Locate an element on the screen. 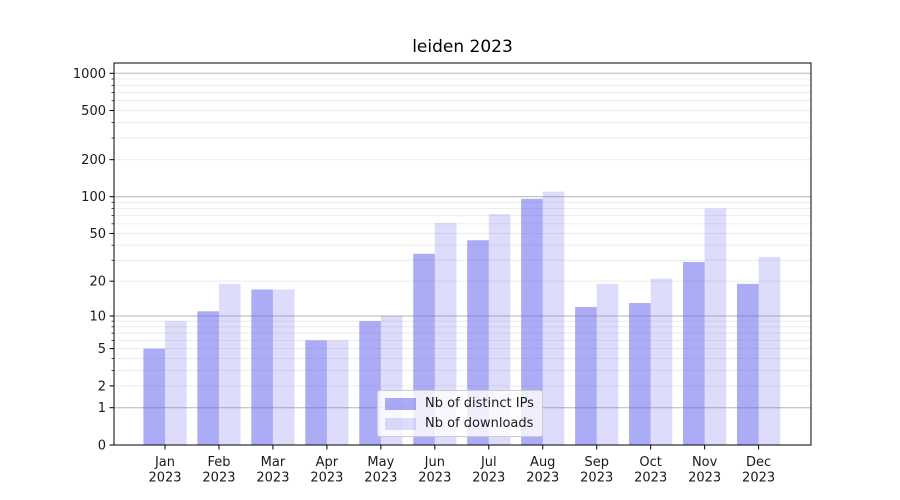 This screenshot has width=900, height=500. x-tick-label: Jul 2023 is located at coordinates (488, 470).